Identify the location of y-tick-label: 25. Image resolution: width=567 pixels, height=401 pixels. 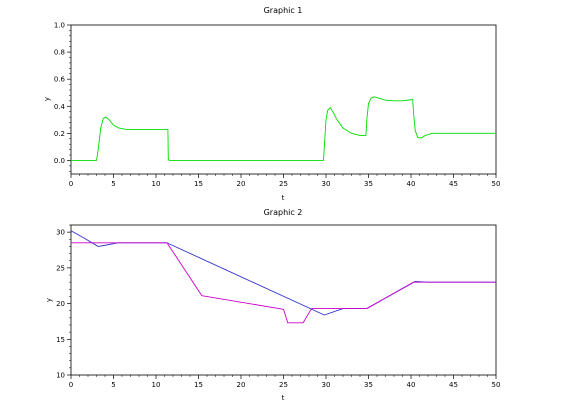
(60, 268).